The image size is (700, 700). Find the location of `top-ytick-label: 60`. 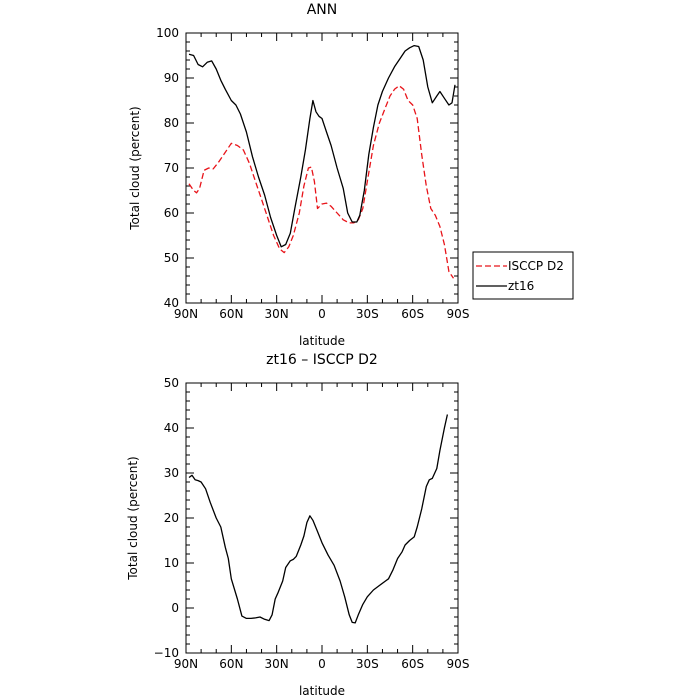

top-ytick-label: 60 is located at coordinates (171, 213).